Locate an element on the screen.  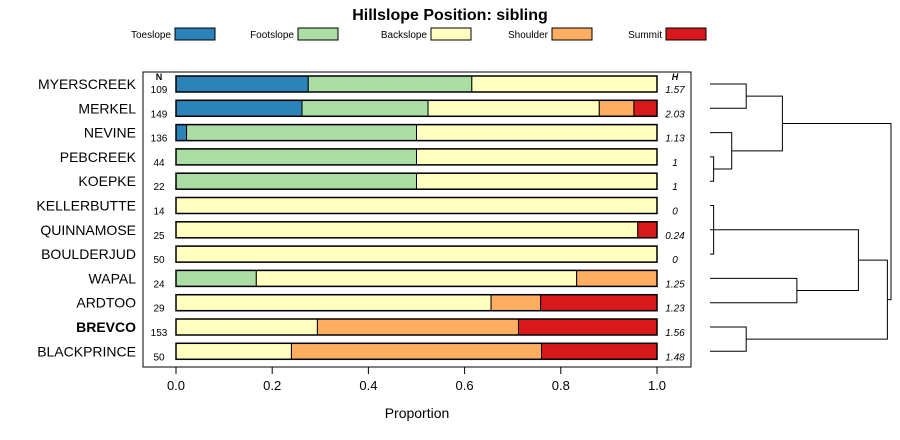
row-kellerbutte: KELLERBUTTE 14 0 is located at coordinates (357, 207).